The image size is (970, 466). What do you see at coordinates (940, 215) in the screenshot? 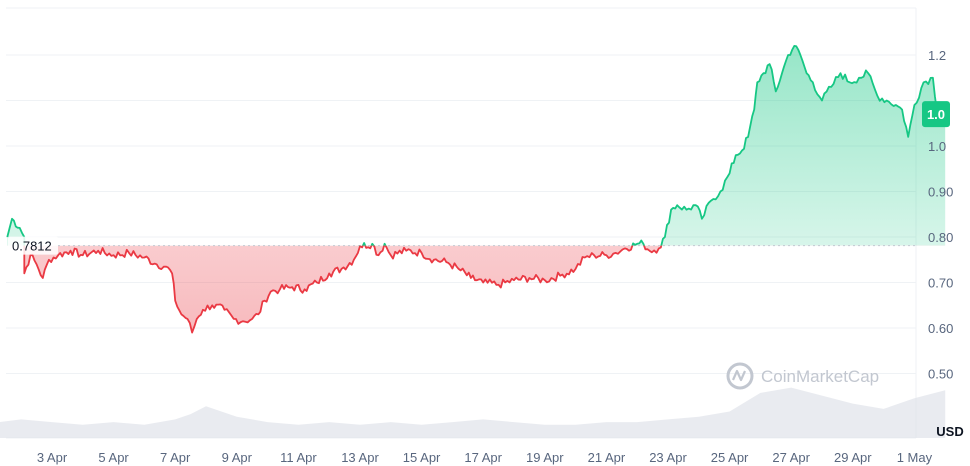
I see `y-axis: 0.50 0.60 0.70 0.80 0.90 1.0 1.2` at bounding box center [940, 215].